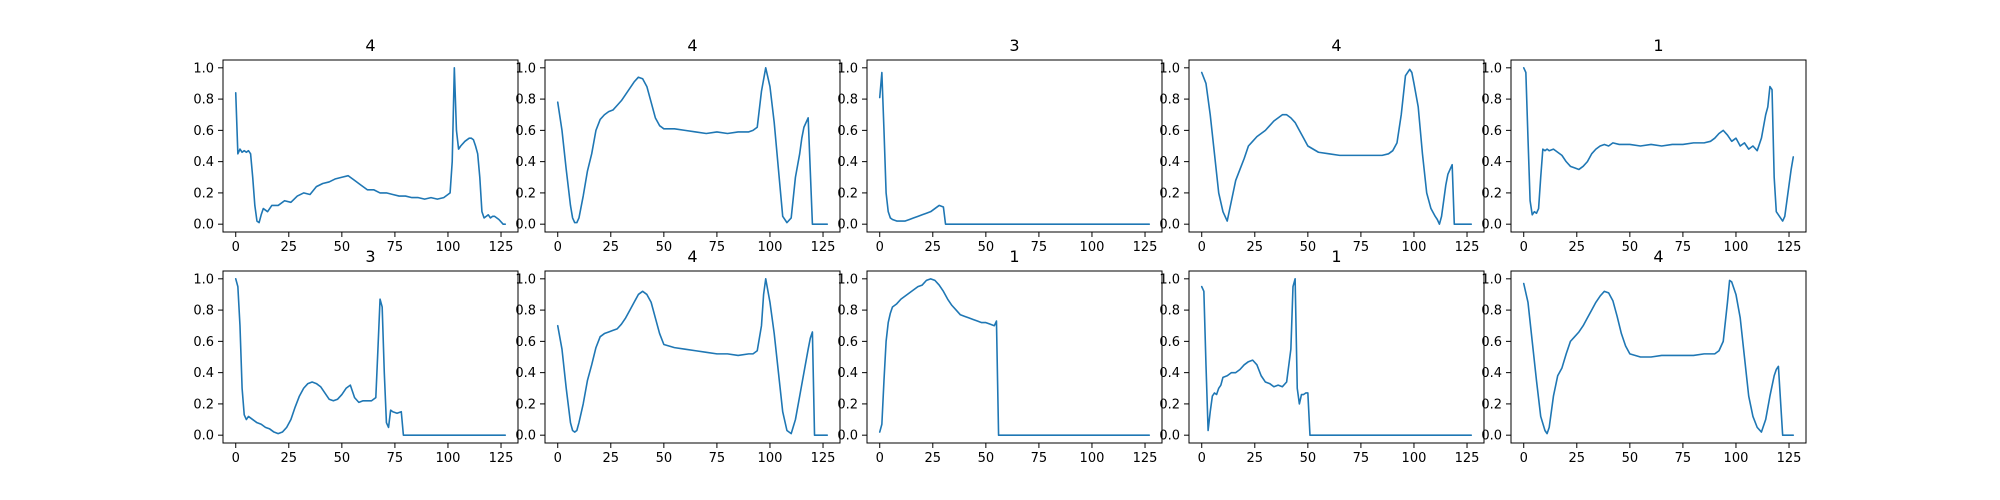 This screenshot has height=500, width=2000. Describe the element at coordinates (678, 145) in the screenshot. I see `subplot-2: 4 0 25 50 75 100 125 0.0 0.2 0.4 0.6 0.8 1.0` at that location.